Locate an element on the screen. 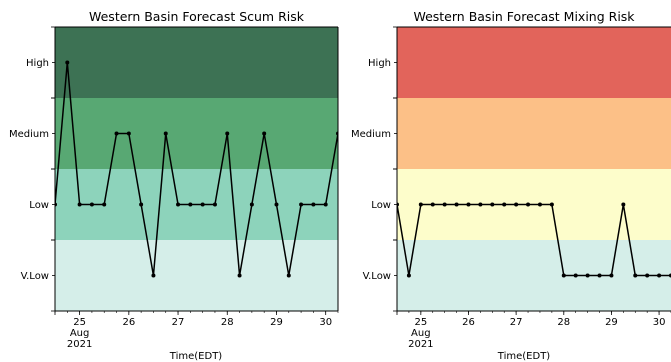  chart-title: Western Basin Forecast Mixing Risk is located at coordinates (524, 16).